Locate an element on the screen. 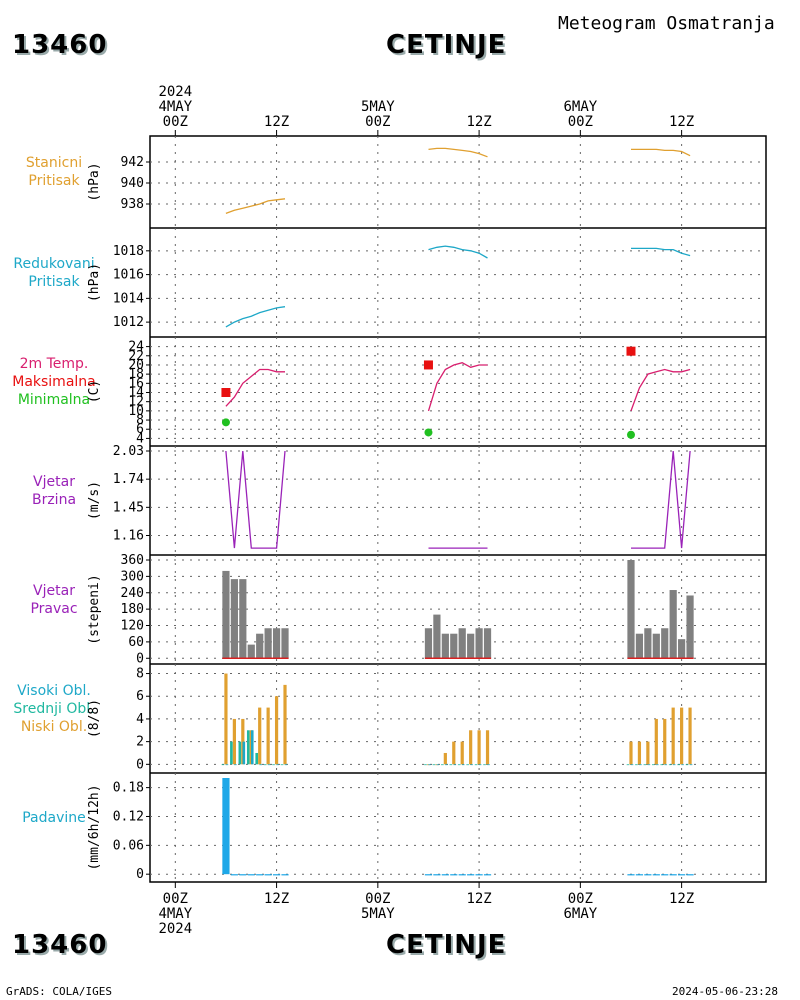  panel-unit-label: (stepeni) is located at coordinates (94, 609).